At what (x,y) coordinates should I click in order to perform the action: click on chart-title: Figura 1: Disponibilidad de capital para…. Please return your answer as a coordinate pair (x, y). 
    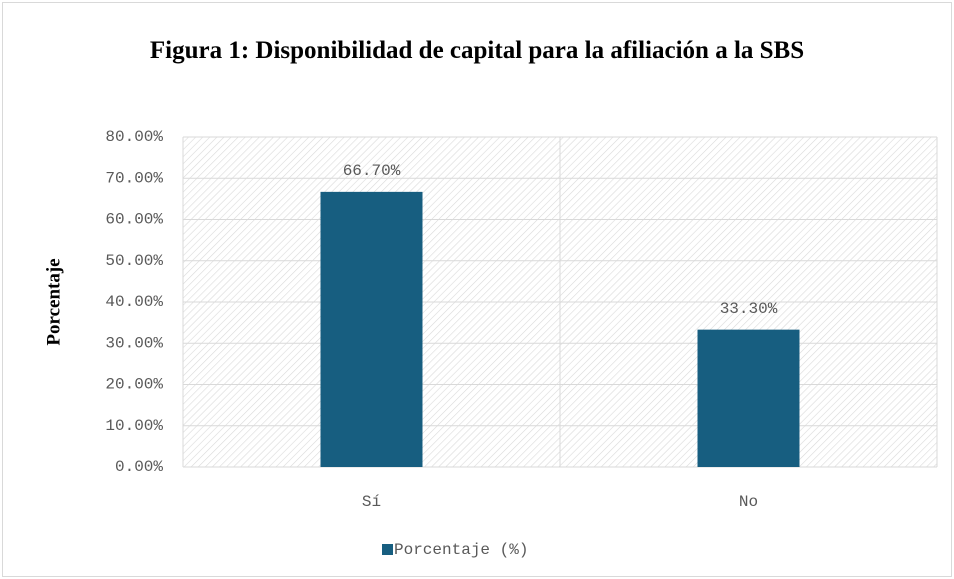
    Looking at the image, I should click on (477, 50).